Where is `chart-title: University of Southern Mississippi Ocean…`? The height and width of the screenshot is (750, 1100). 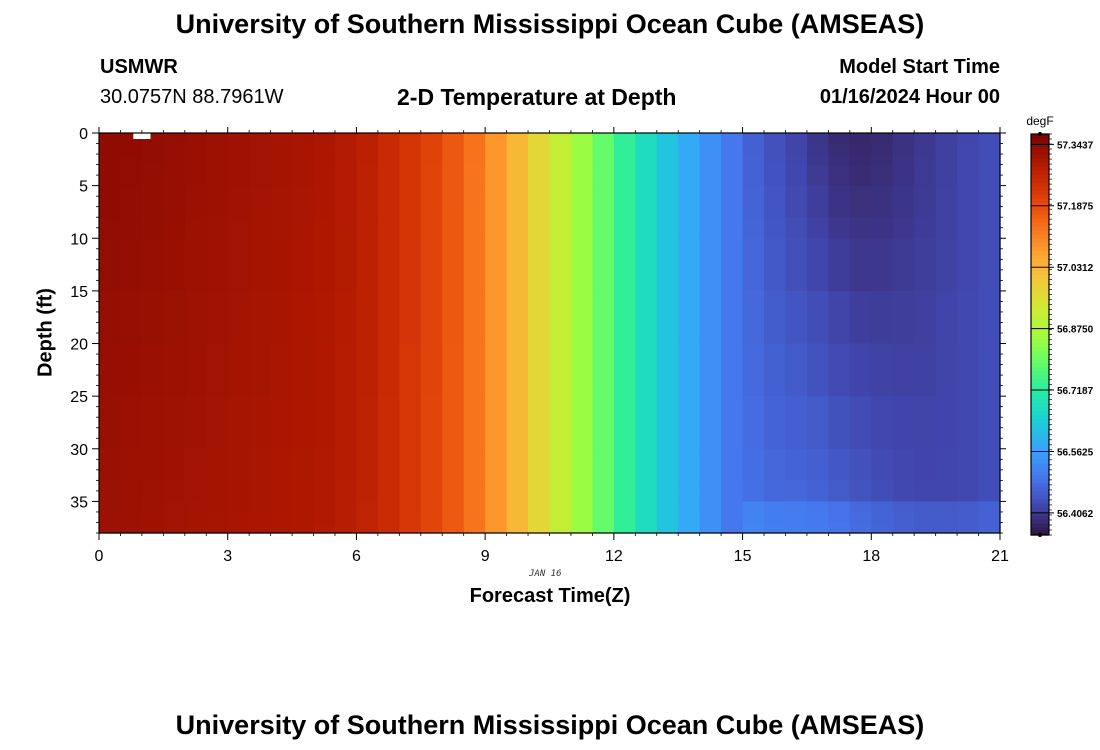
chart-title: University of Southern Mississippi Ocean… is located at coordinates (550, 24).